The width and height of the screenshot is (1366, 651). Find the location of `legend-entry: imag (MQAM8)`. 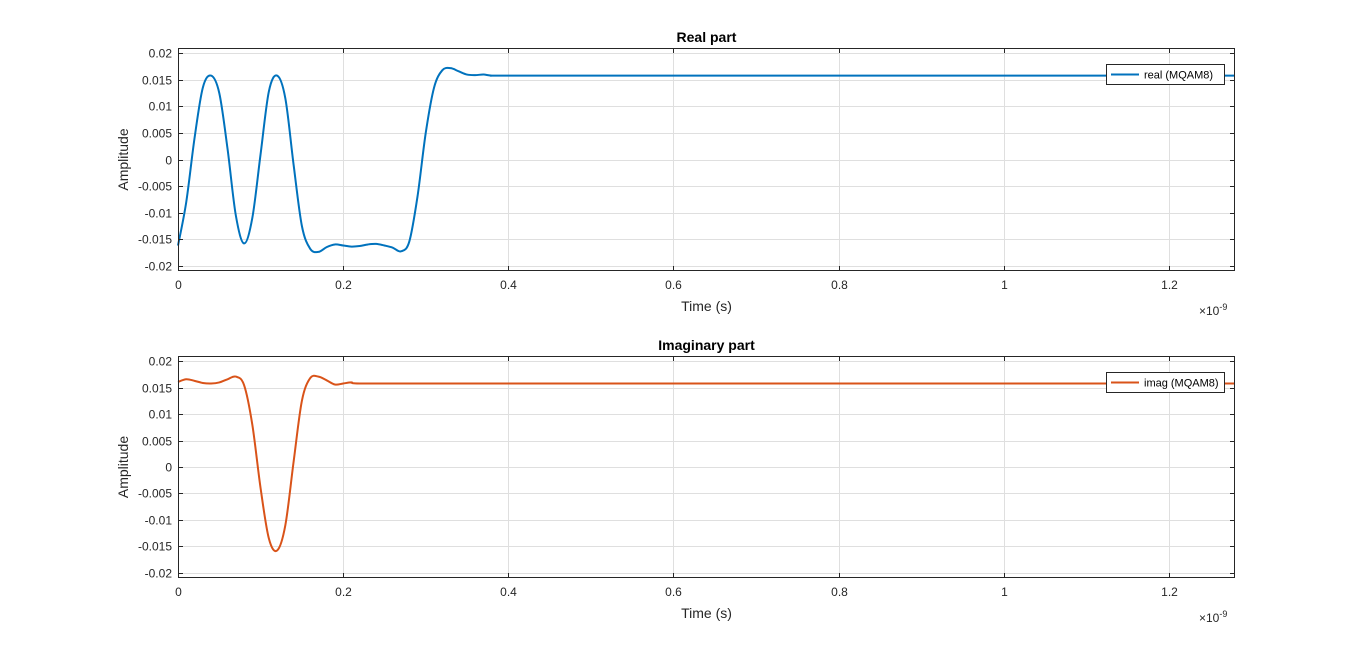

legend-entry: imag (MQAM8) is located at coordinates (1181, 384).